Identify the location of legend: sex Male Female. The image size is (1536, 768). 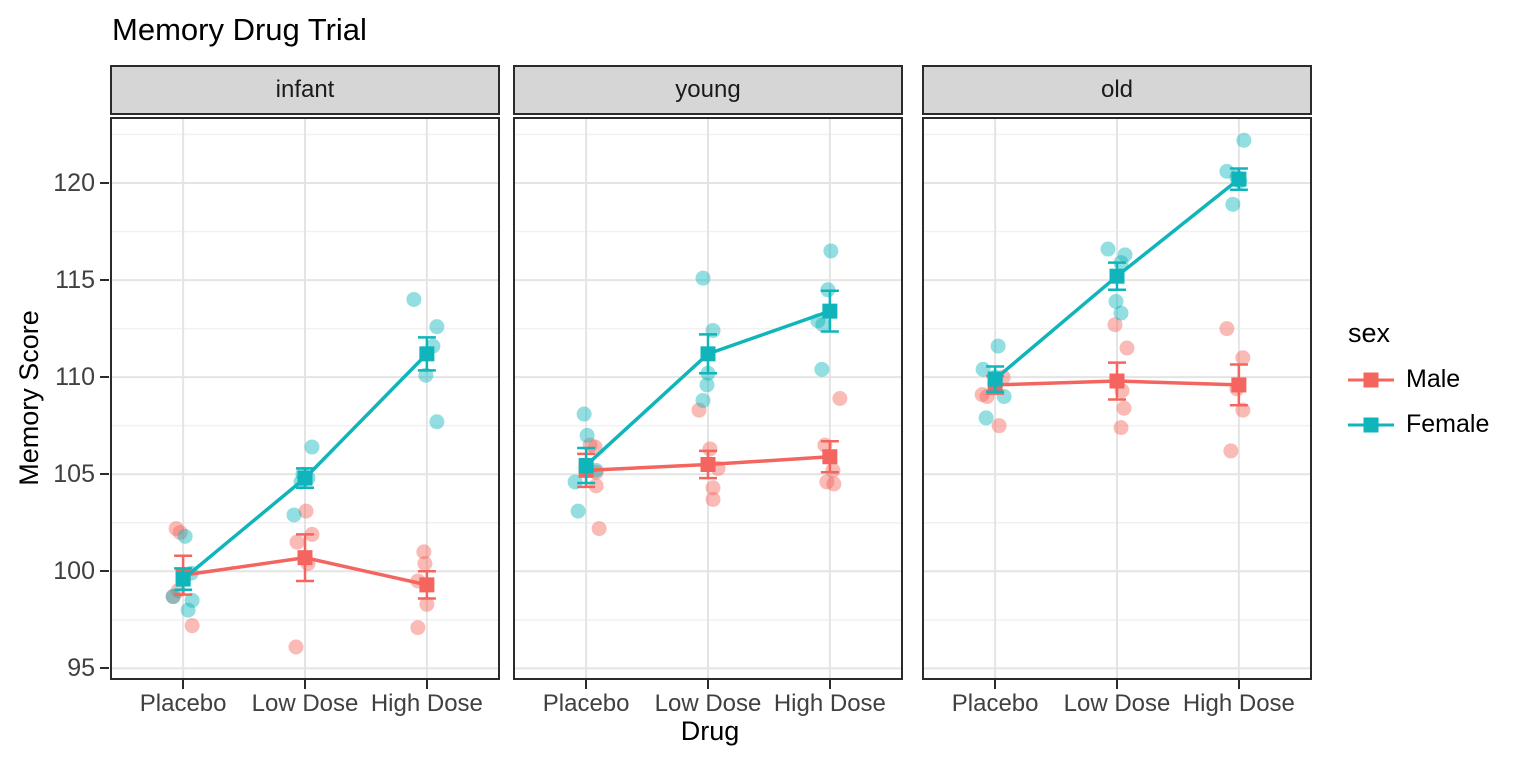
(1418, 378).